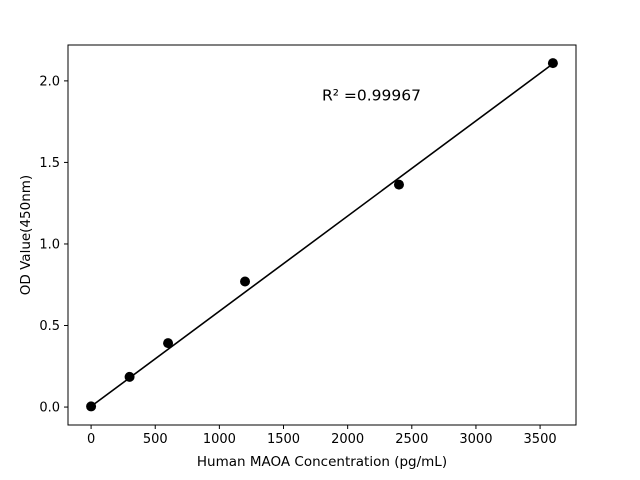  What do you see at coordinates (322, 462) in the screenshot?
I see `x-axis-label: Human MAOA Concentration (pg/mL)` at bounding box center [322, 462].